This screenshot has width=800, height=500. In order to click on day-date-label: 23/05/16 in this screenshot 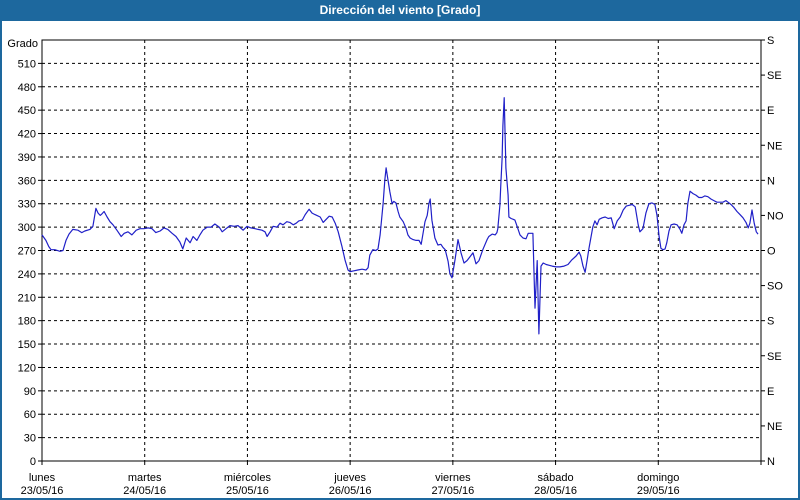, I will do `click(42, 491)`.